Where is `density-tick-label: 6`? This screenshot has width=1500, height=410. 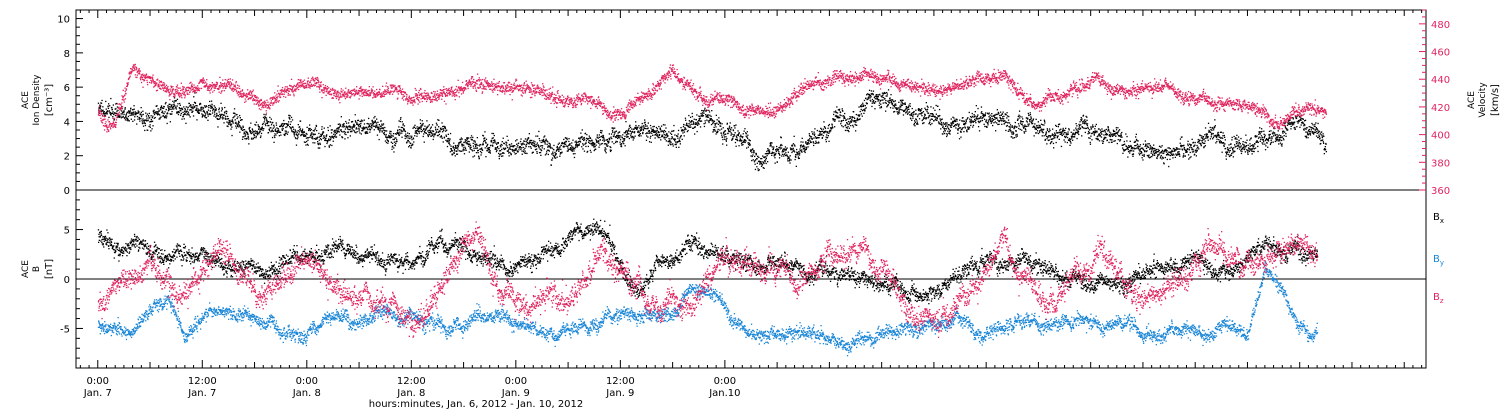 density-tick-label: 6 is located at coordinates (67, 88).